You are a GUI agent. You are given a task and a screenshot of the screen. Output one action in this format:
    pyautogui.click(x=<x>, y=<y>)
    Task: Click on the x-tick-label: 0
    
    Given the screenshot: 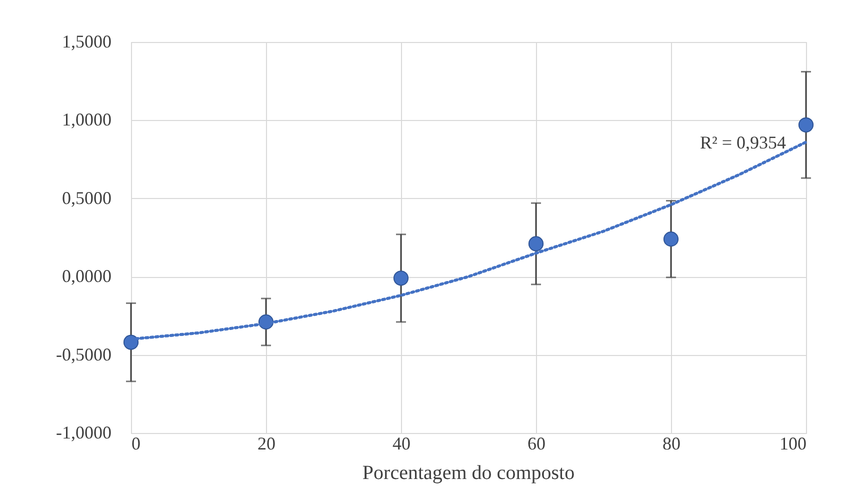 What is the action you would take?
    pyautogui.click(x=136, y=444)
    